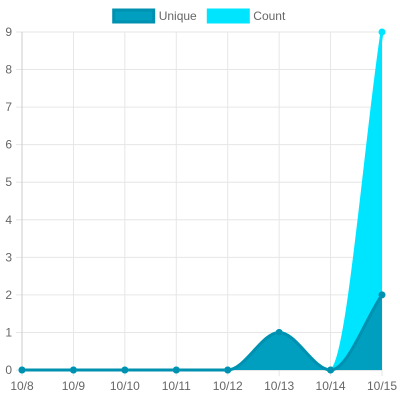 The width and height of the screenshot is (400, 400). What do you see at coordinates (22, 386) in the screenshot?
I see `x-tick-label: 10/8` at bounding box center [22, 386].